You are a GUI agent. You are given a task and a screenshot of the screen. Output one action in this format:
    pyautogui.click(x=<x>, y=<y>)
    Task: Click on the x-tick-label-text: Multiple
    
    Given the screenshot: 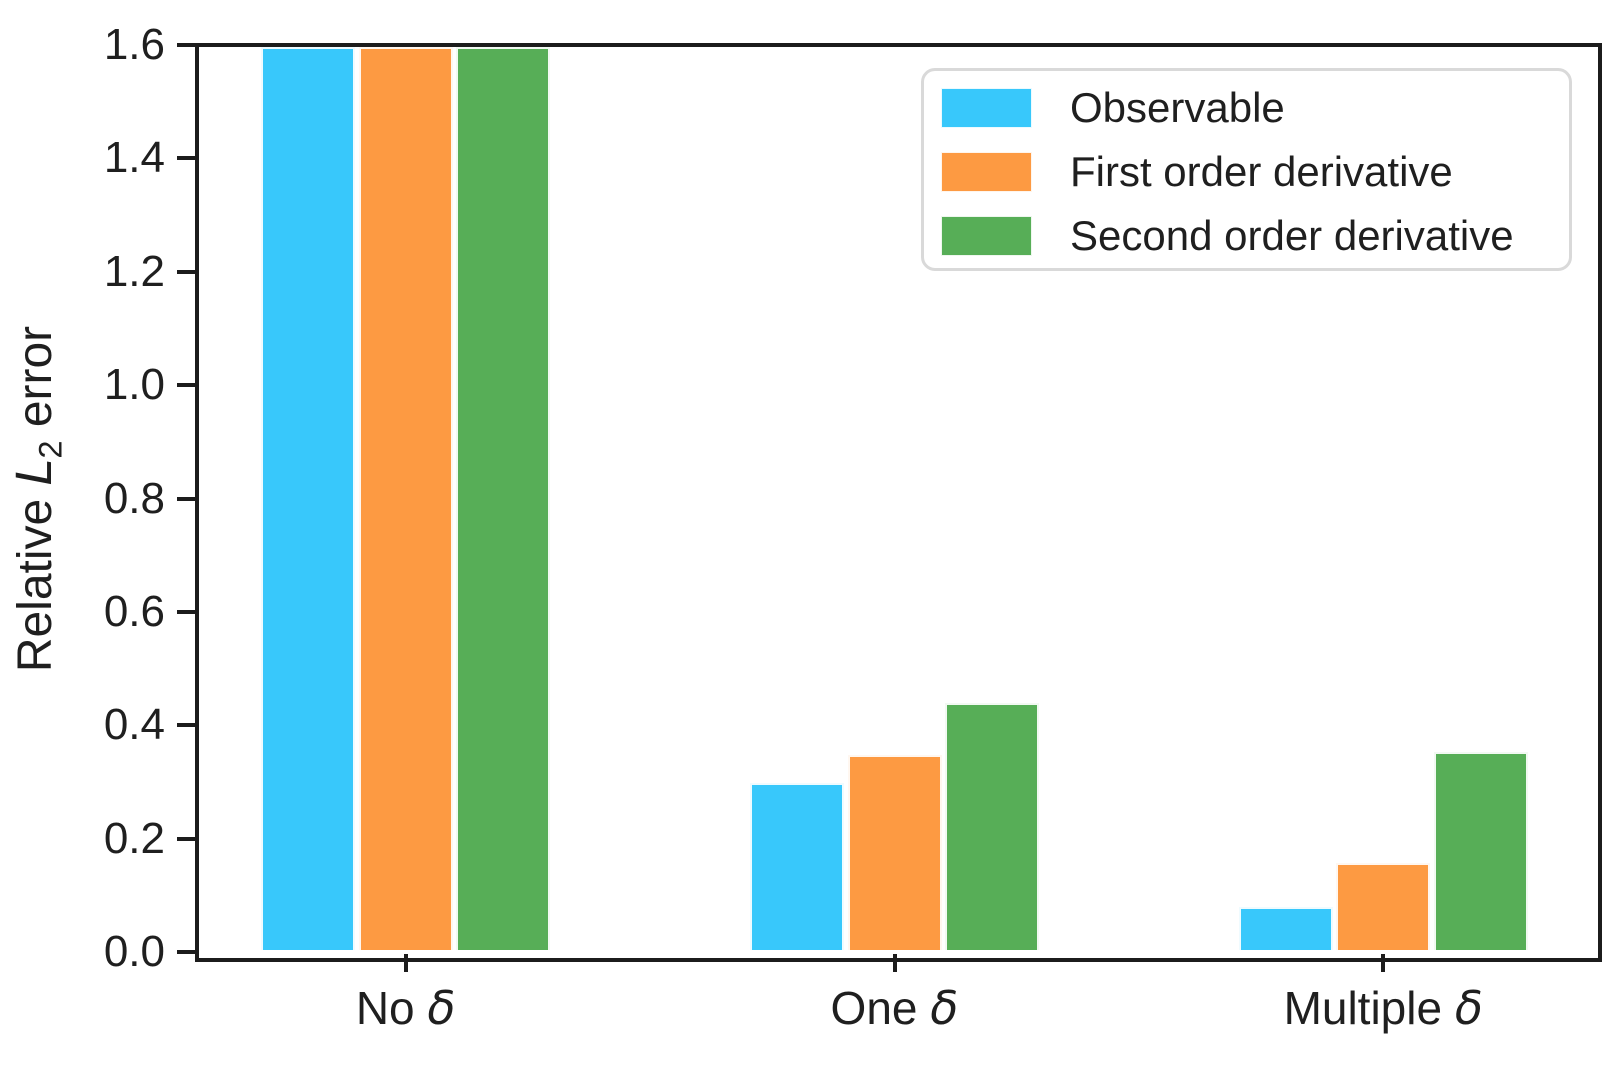 What is the action you would take?
    pyautogui.click(x=1369, y=1008)
    